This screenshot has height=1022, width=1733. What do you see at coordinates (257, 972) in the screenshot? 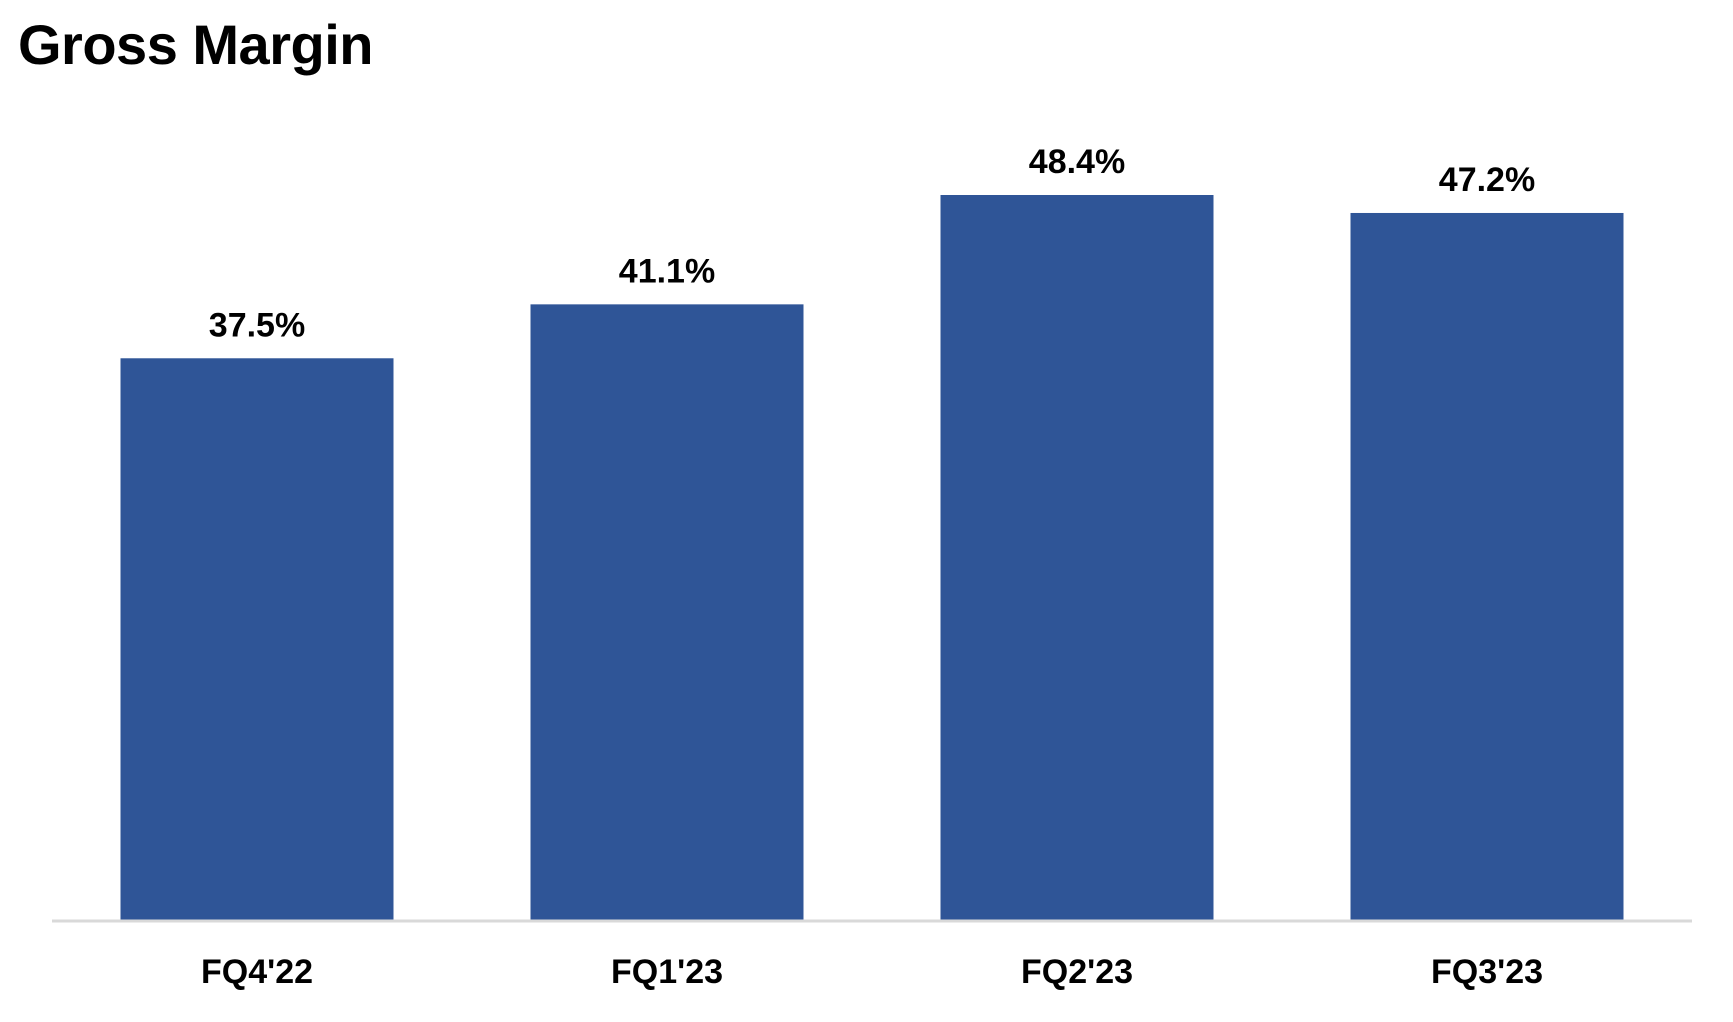
I see `x-tick-label: FQ4'22` at bounding box center [257, 972].